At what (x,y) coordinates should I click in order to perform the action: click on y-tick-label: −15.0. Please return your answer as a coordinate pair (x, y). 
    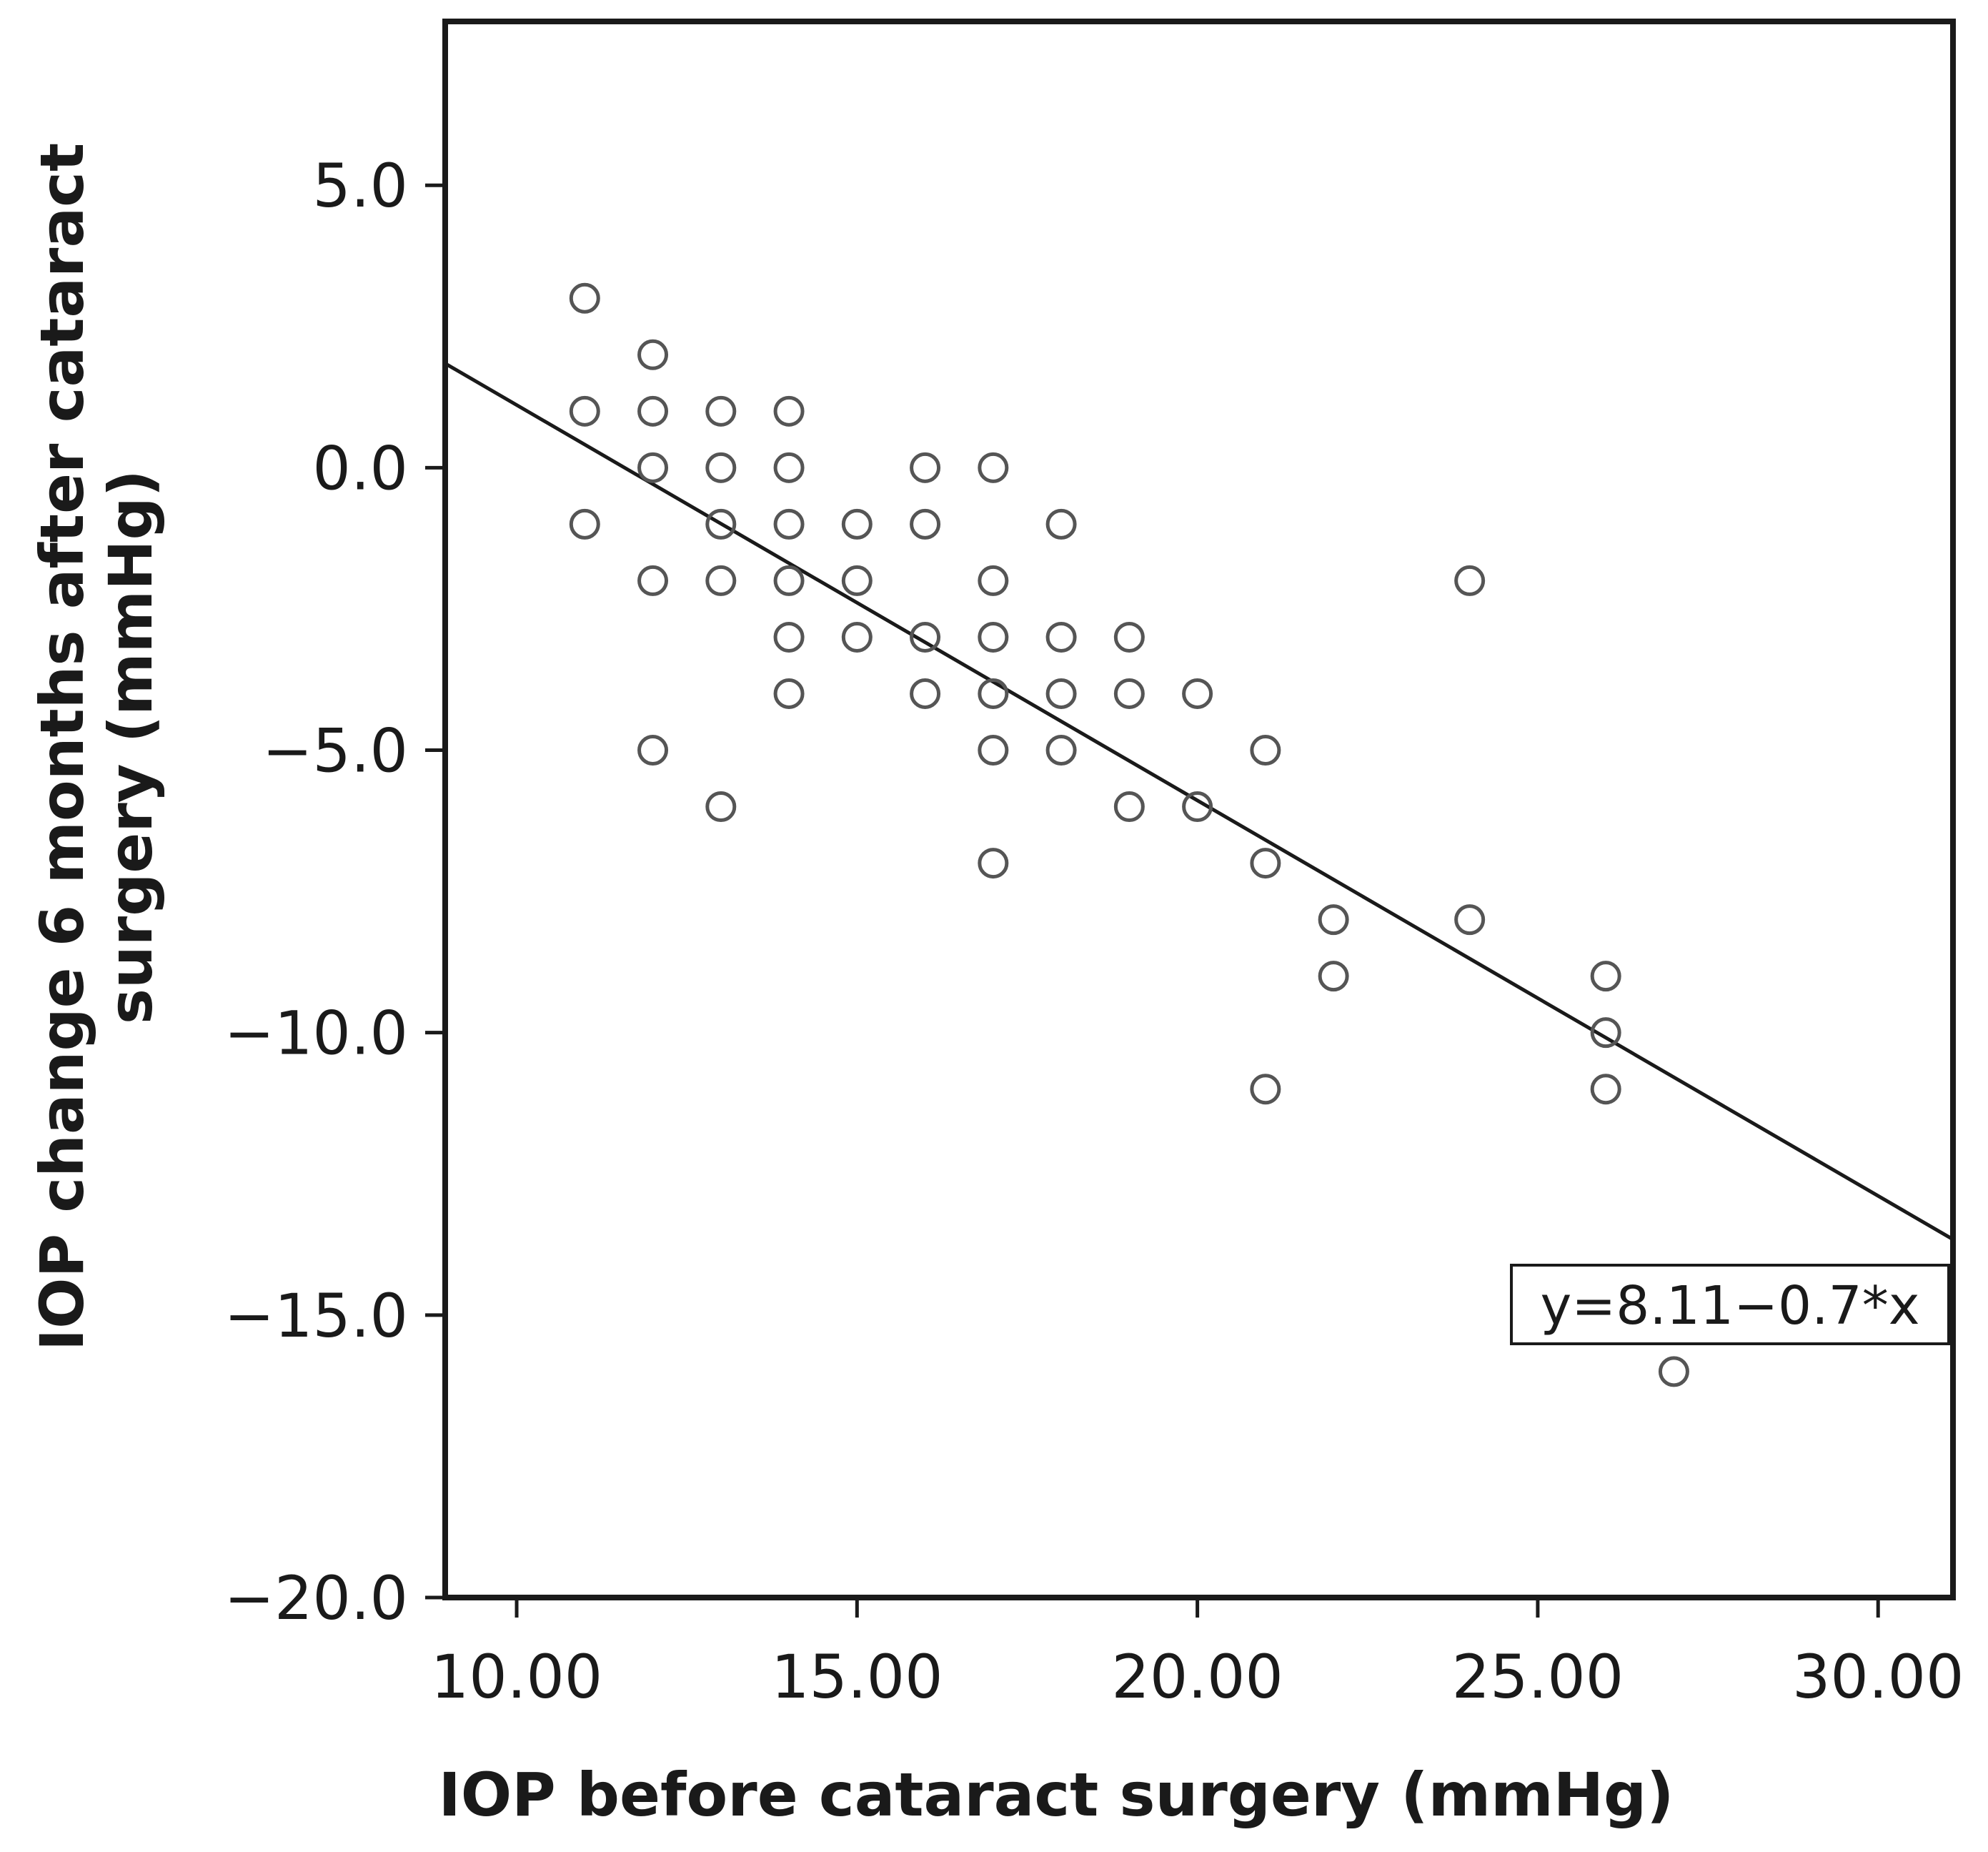
    Looking at the image, I should click on (316, 1316).